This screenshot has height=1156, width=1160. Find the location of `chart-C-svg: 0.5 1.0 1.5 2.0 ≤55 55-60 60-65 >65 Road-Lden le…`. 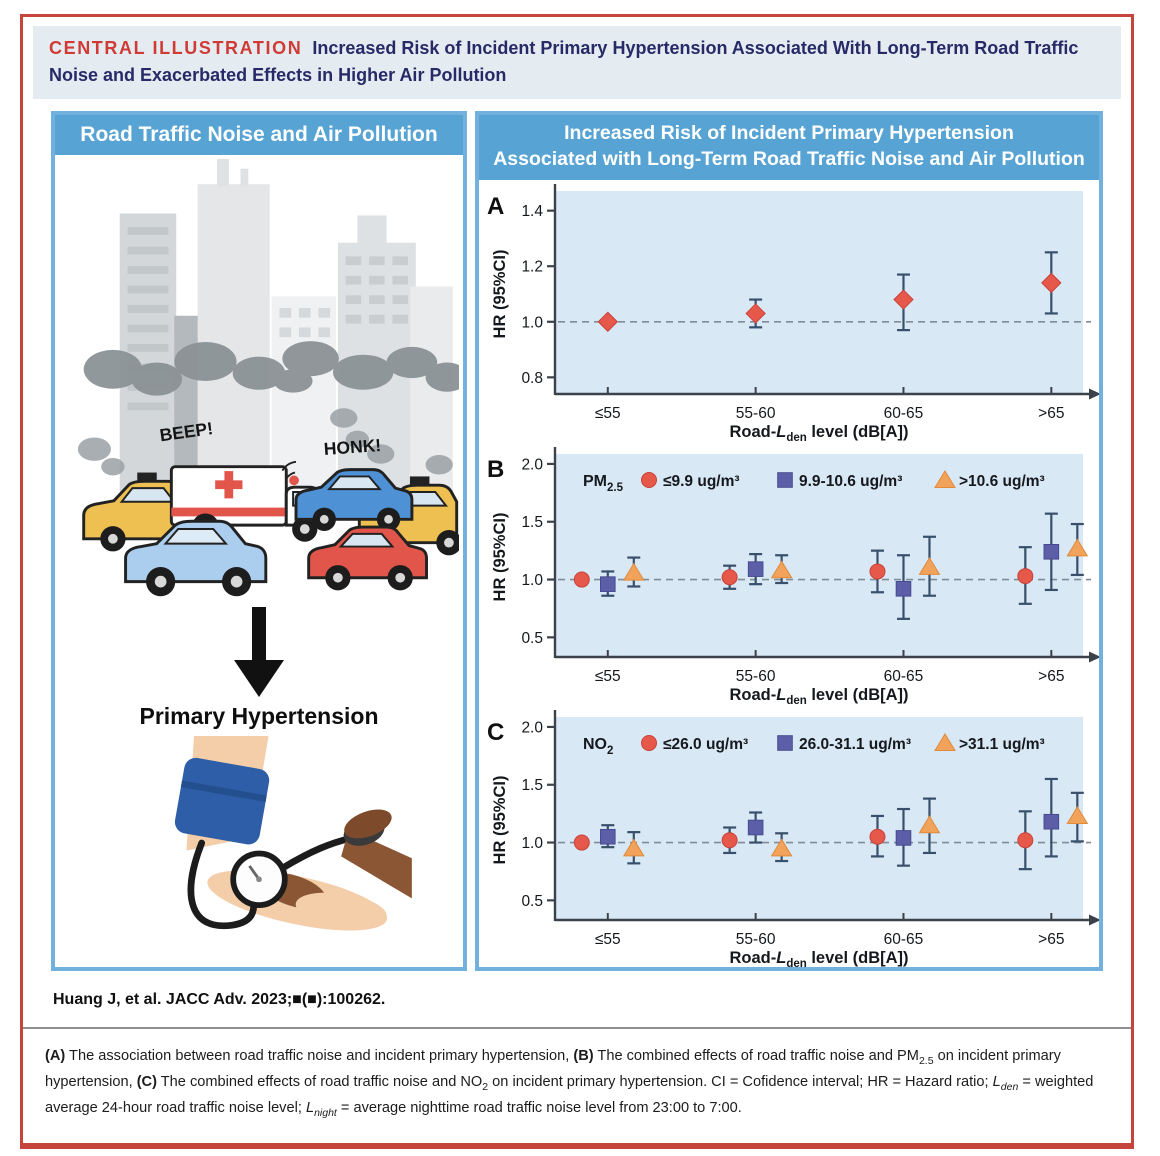

chart-C-svg: 0.5 1.0 1.5 2.0 ≤55 55-60 60-65 >65 Road-Lden le… is located at coordinates (793, 834).